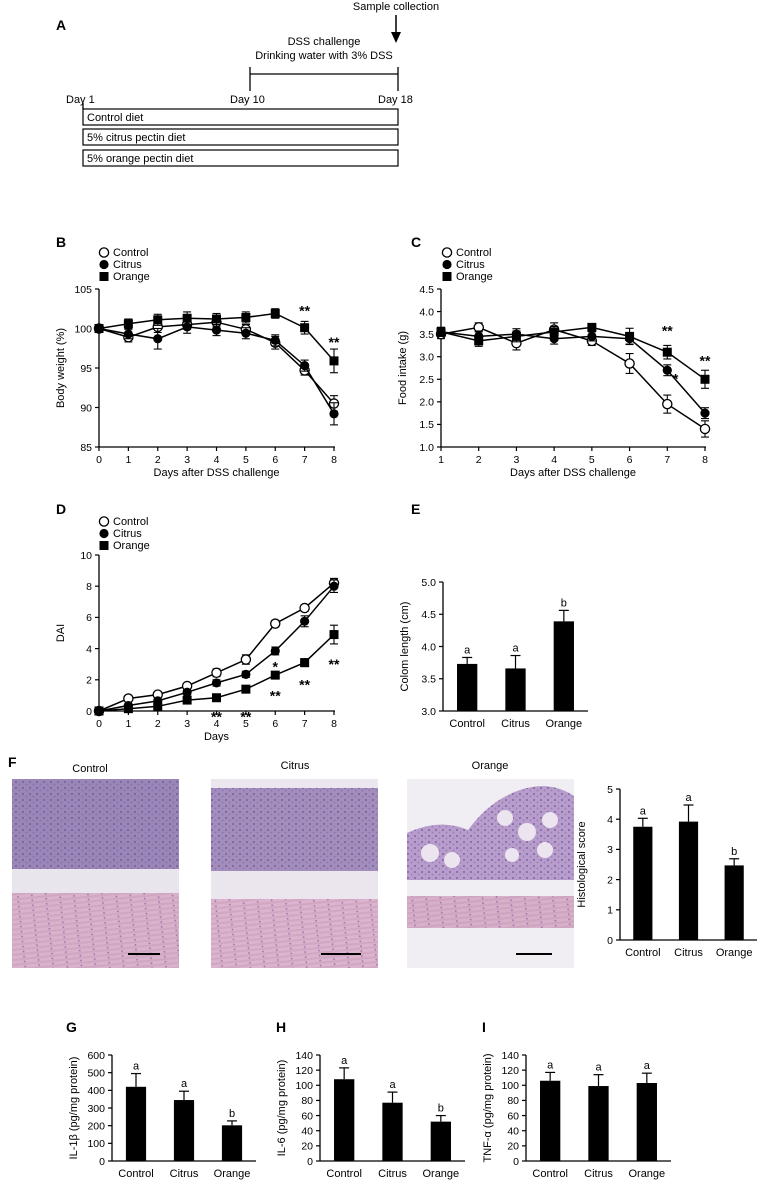 This screenshot has height=1202, width=766. I want to click on y-tick-label: 400, so click(96, 1091).